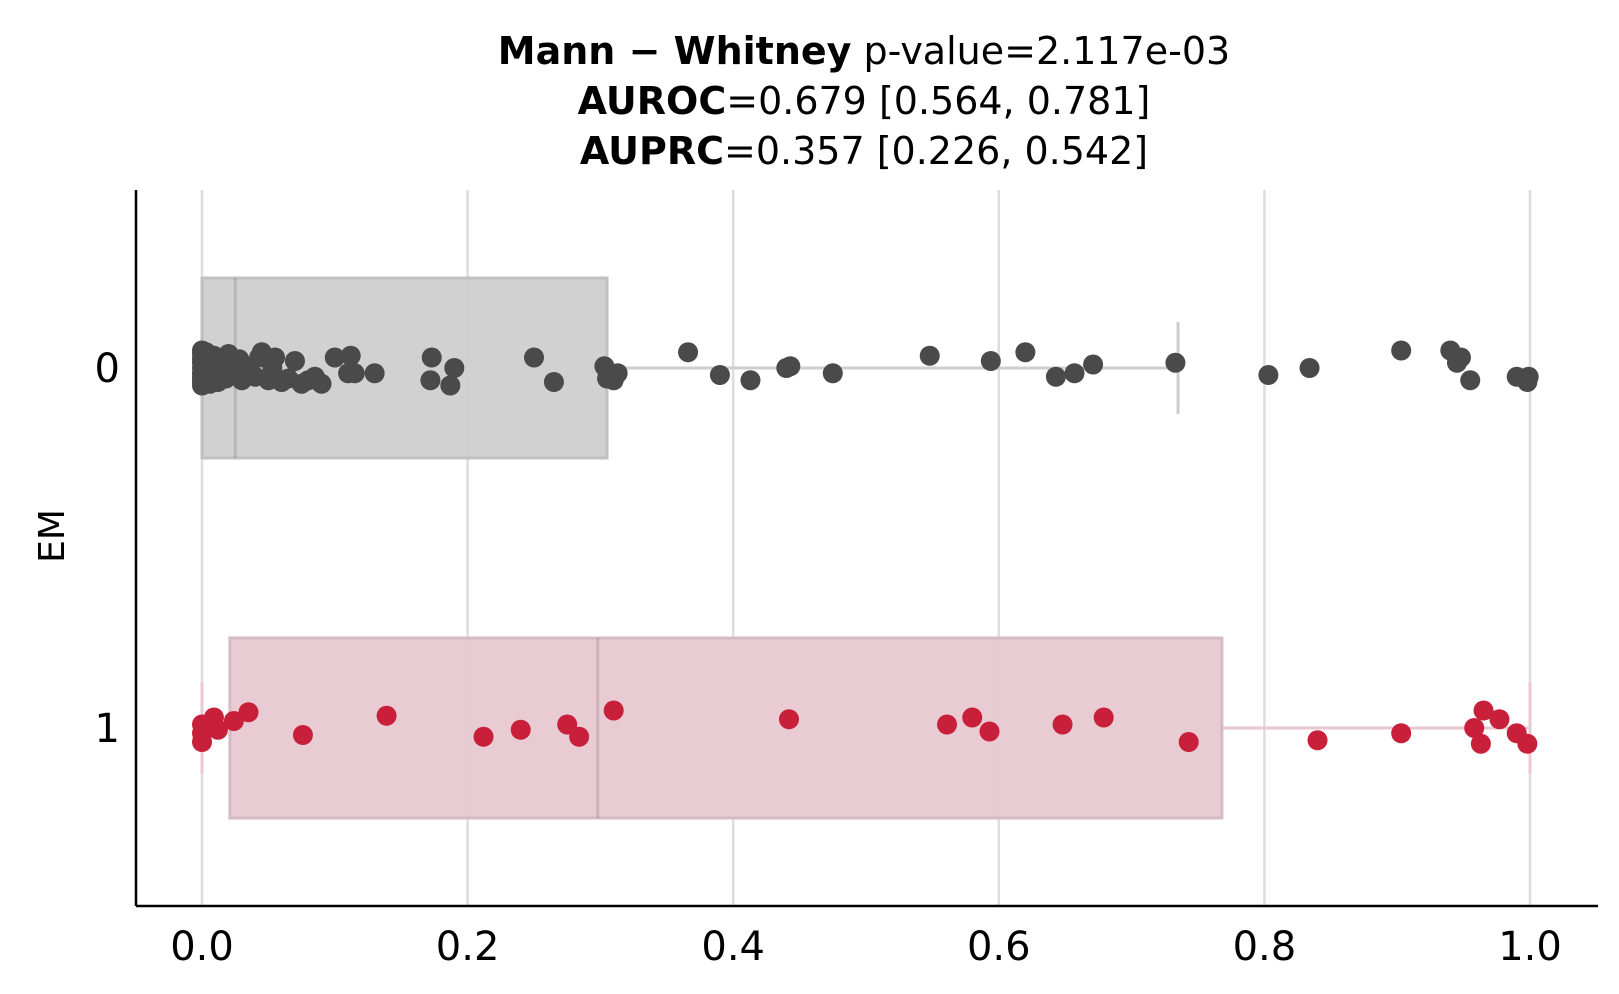 The width and height of the screenshot is (1619, 994). What do you see at coordinates (733, 947) in the screenshot?
I see `x-tick-label: 0.4` at bounding box center [733, 947].